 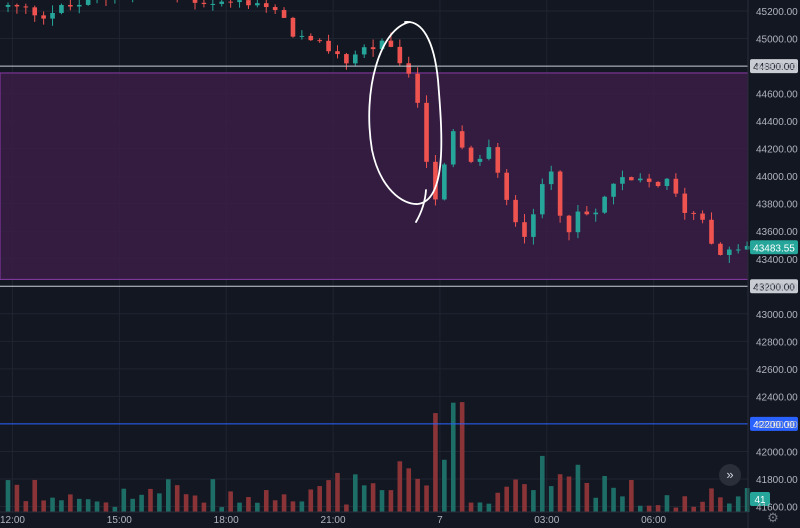 What do you see at coordinates (774, 287) in the screenshot?
I see `level-price-label: 43200.00` at bounding box center [774, 287].